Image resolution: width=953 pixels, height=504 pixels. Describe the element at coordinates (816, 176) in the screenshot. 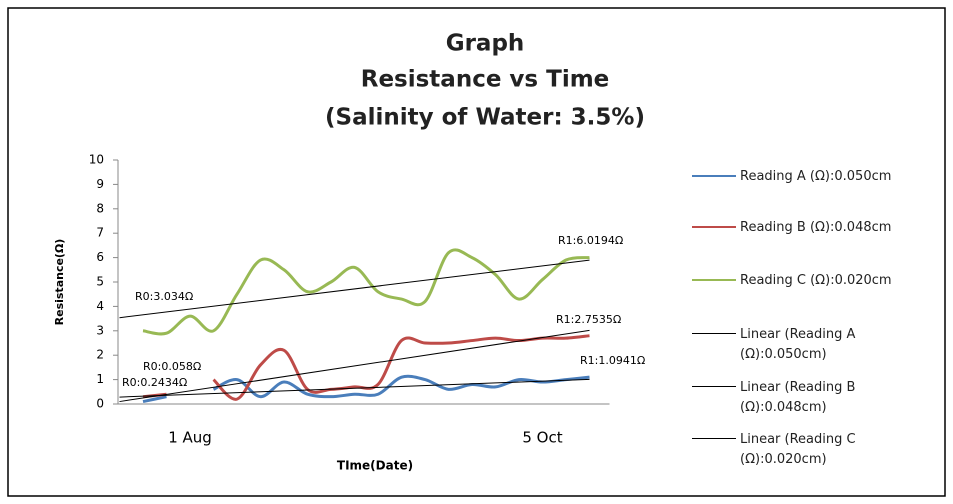

I see `legend-label: Reading A (Ω):0.050cm` at that location.